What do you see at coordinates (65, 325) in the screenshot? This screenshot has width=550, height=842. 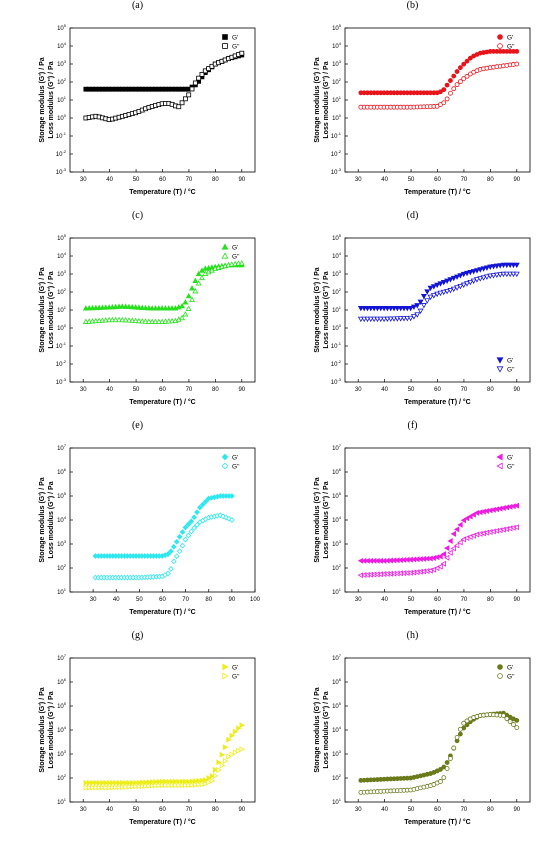 I see `y-tick-exponent: 0` at bounding box center [65, 325].